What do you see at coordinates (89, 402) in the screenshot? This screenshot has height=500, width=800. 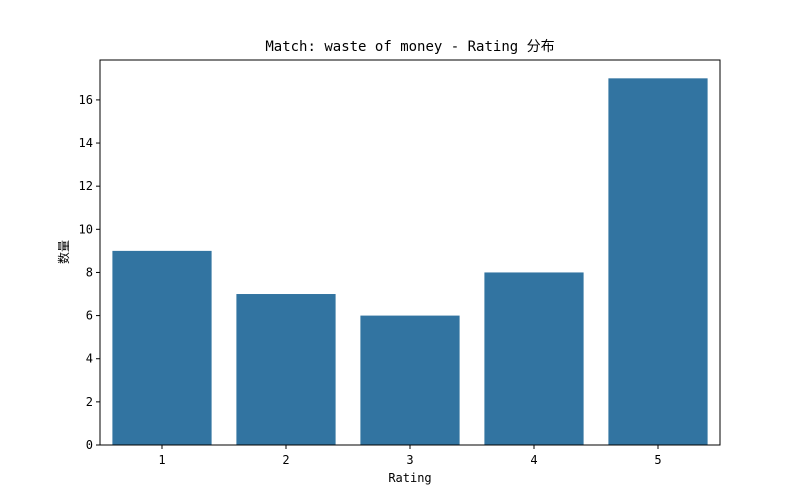 I see `y-tick-label-2: 2` at bounding box center [89, 402].